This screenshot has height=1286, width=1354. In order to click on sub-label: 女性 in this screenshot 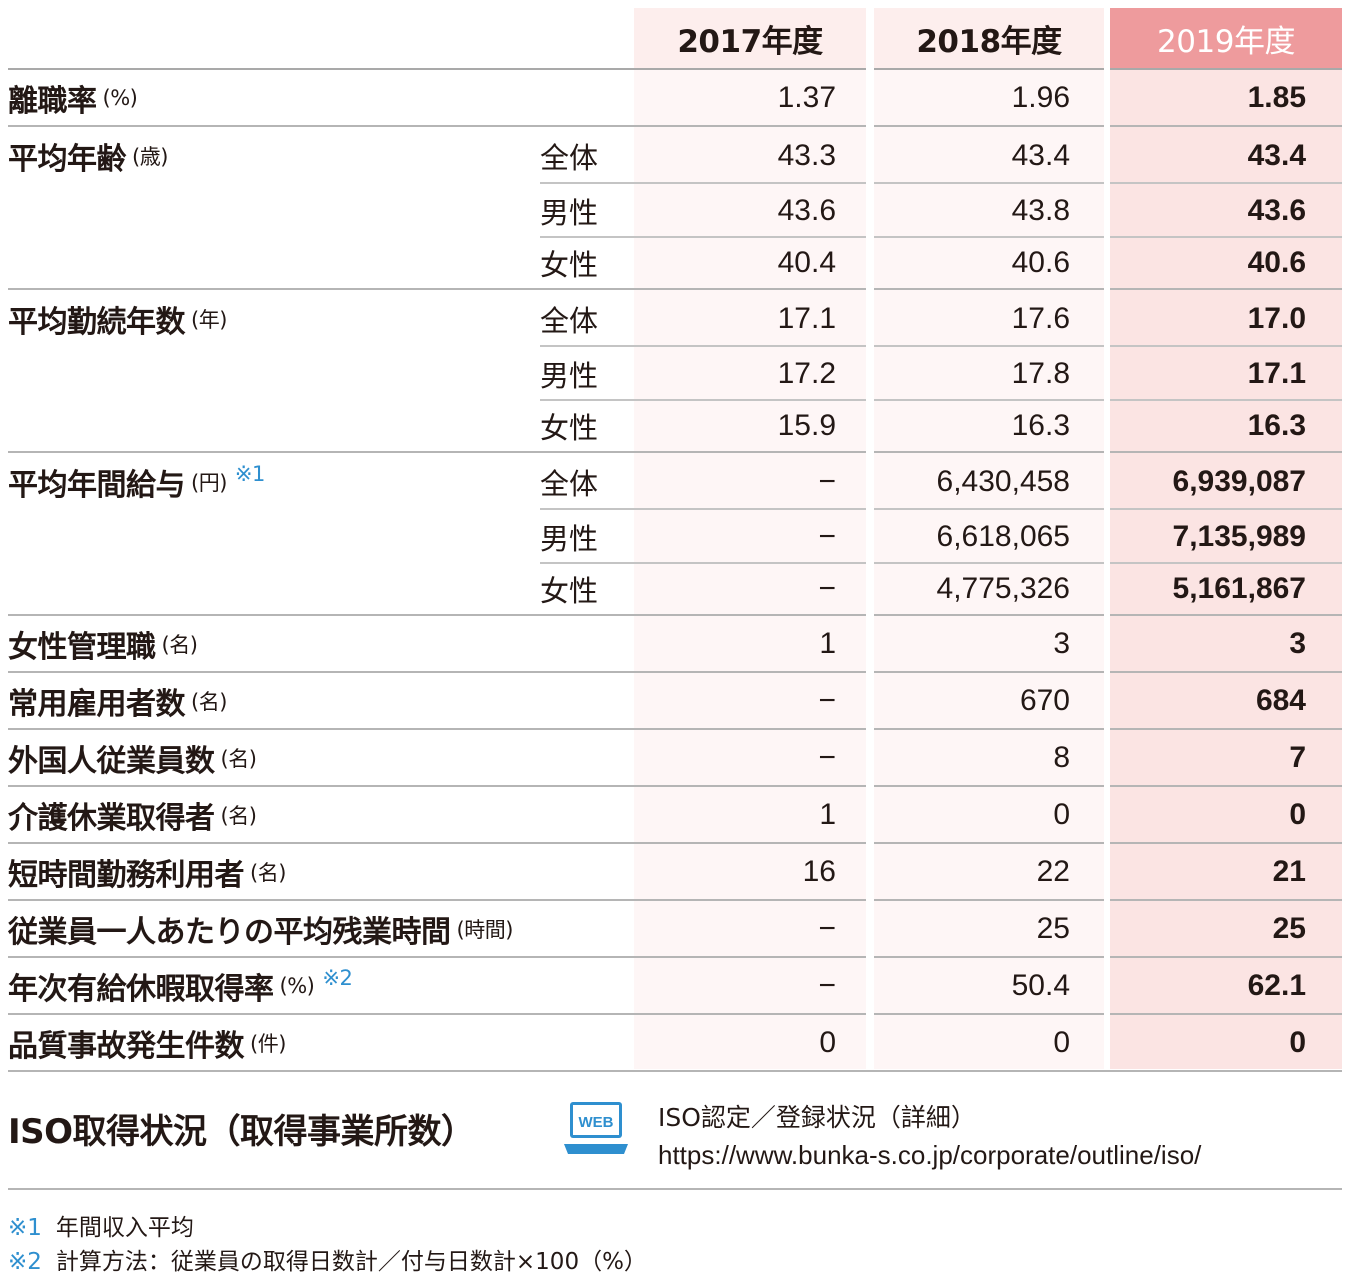, I will do `click(569, 265)`.